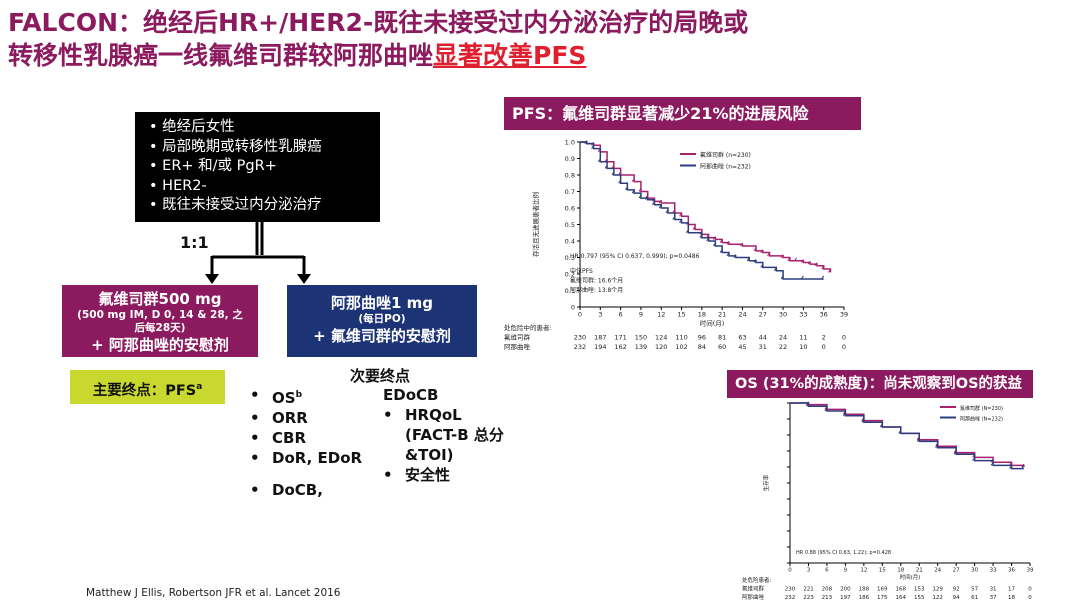 Image resolution: width=1080 pixels, height=606 pixels. What do you see at coordinates (600, 338) in the screenshot?
I see `risk-table-value: 187` at bounding box center [600, 338].